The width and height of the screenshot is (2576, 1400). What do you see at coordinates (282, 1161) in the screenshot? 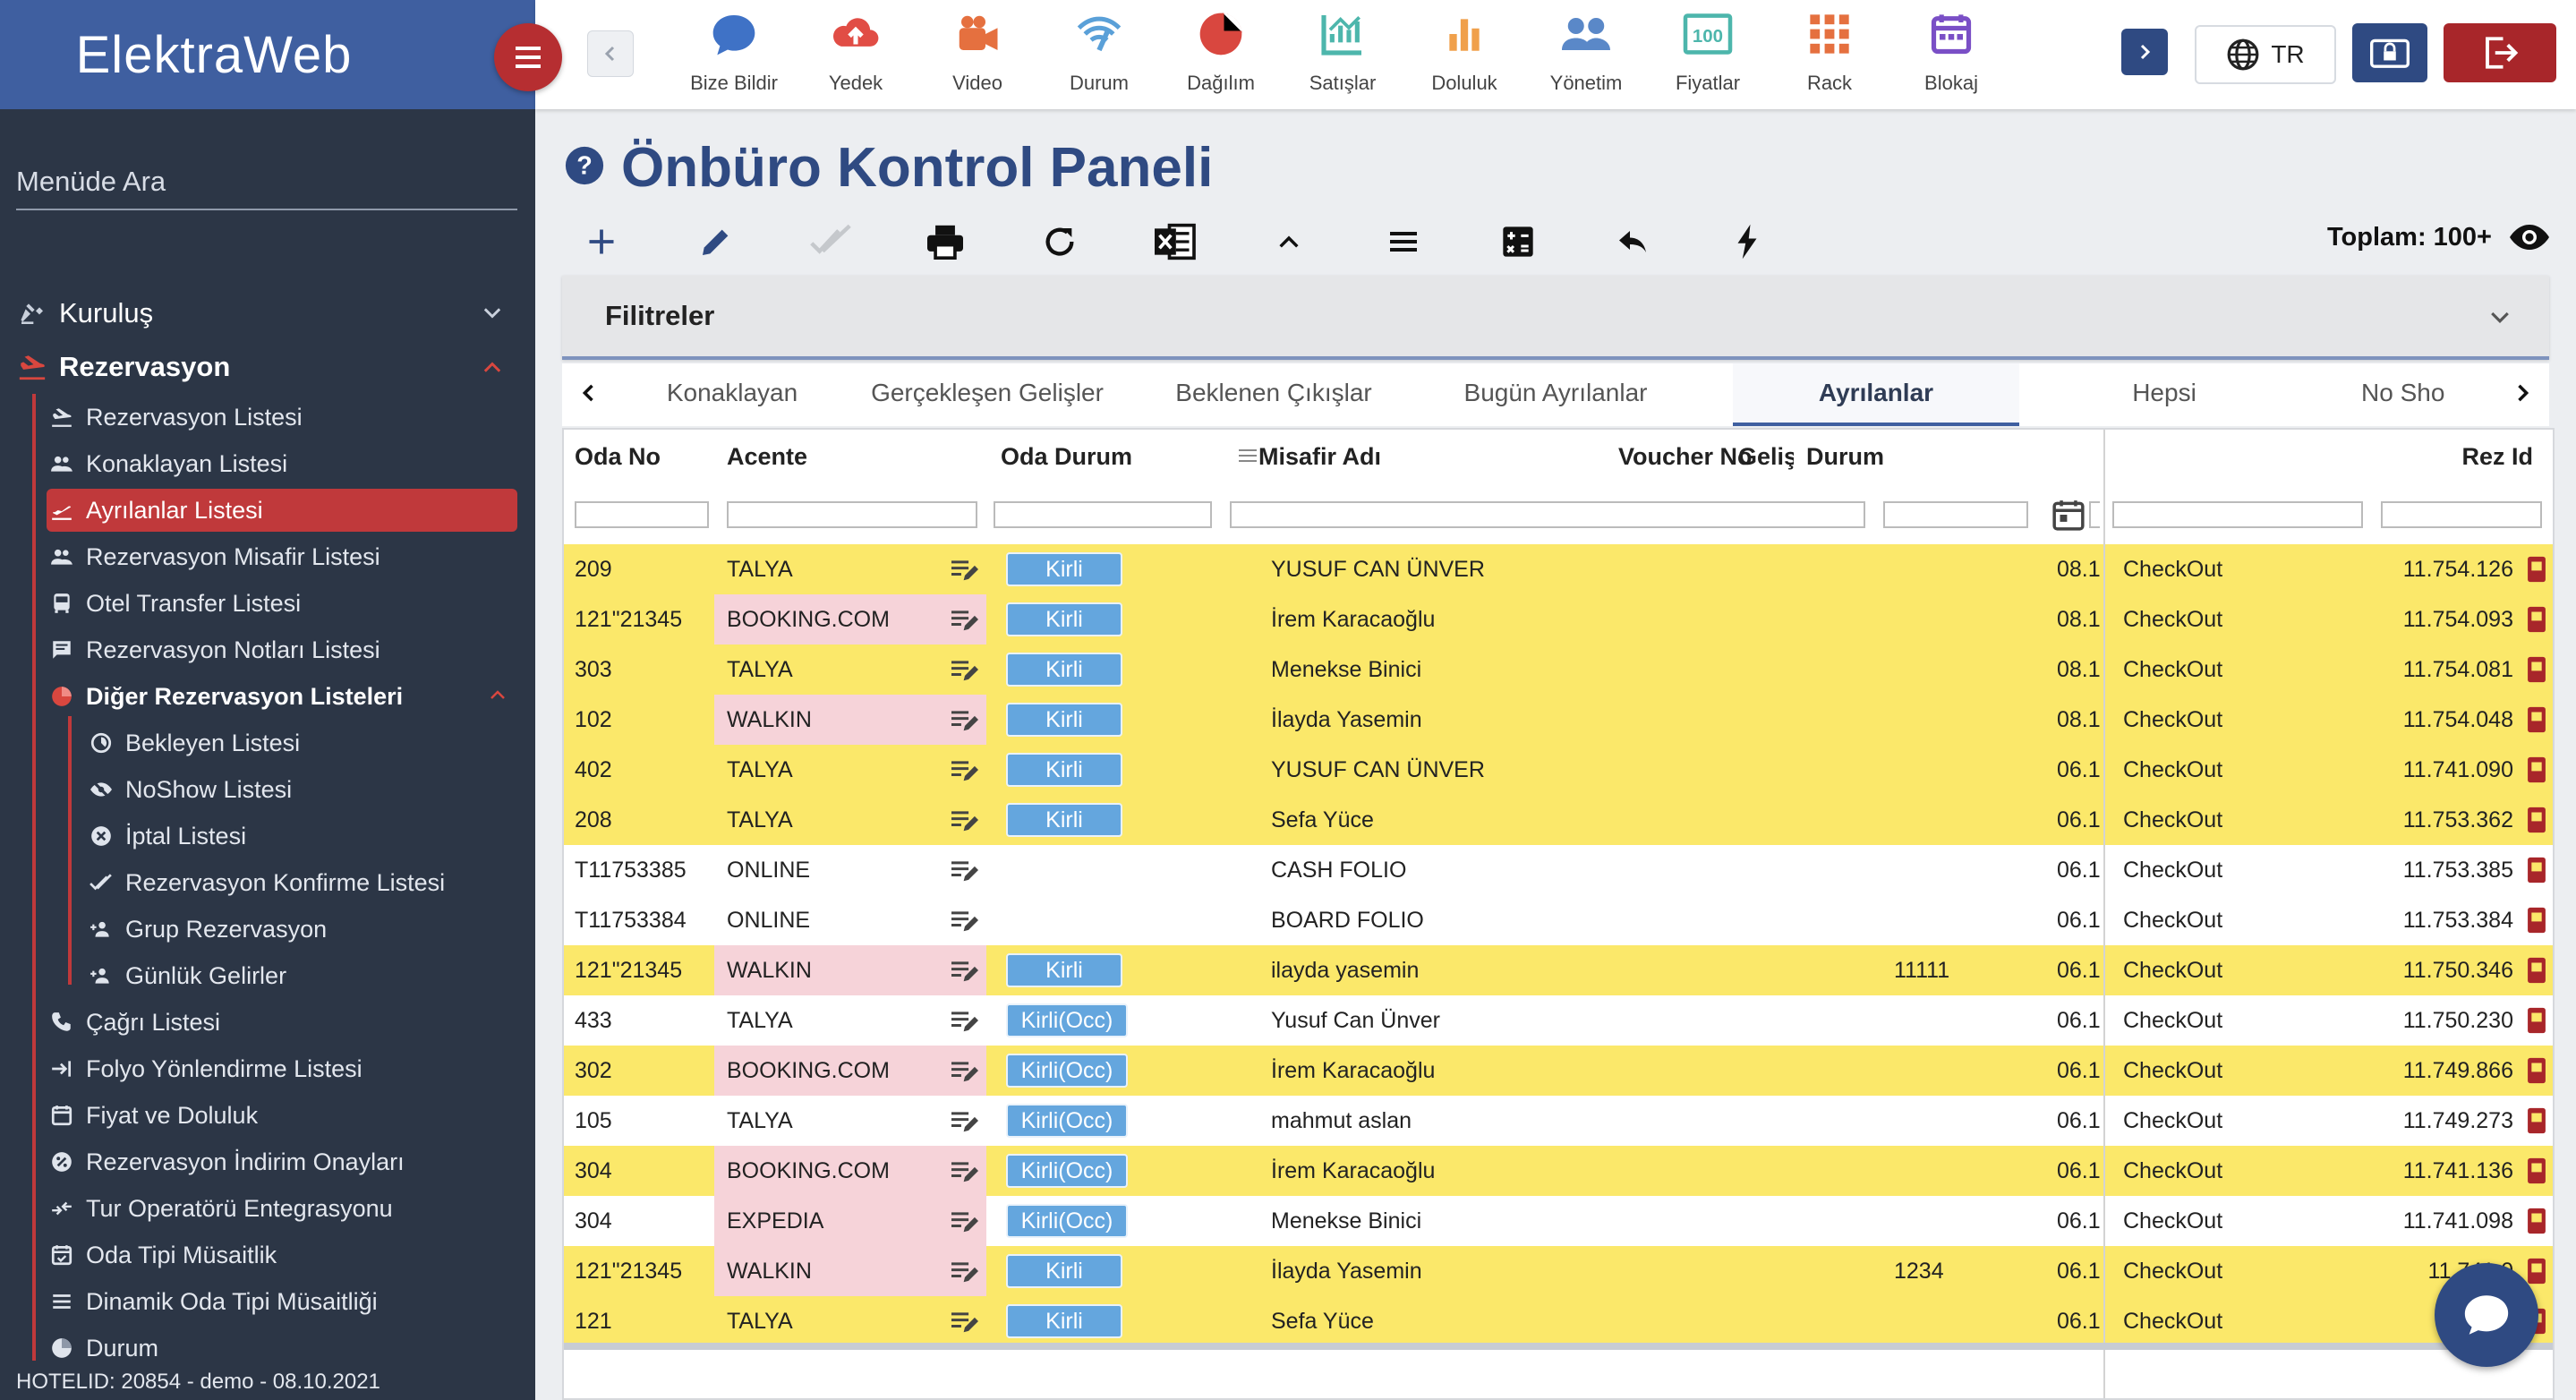
I see `sidebar-item-rezervasyon-indirim-onaylari: Rezervasyon İndirim Onayları` at bounding box center [282, 1161].